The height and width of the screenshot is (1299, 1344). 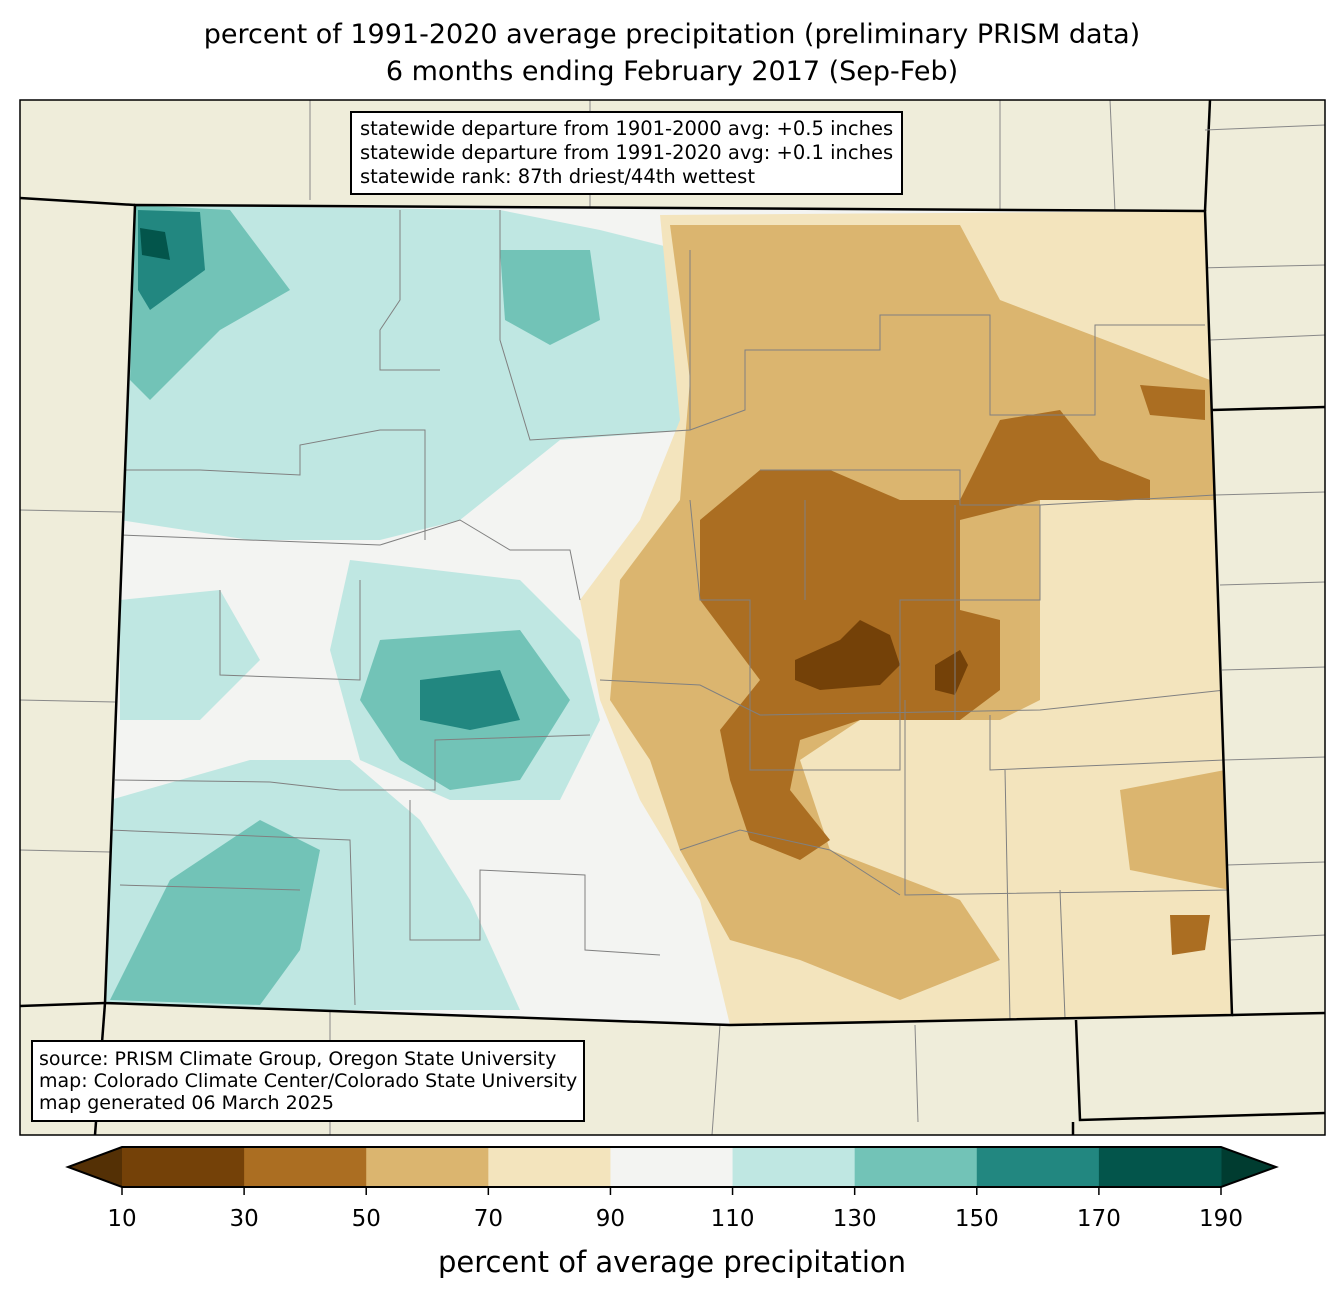 I want to click on colorbar-tick-label: 70, so click(x=488, y=1219).